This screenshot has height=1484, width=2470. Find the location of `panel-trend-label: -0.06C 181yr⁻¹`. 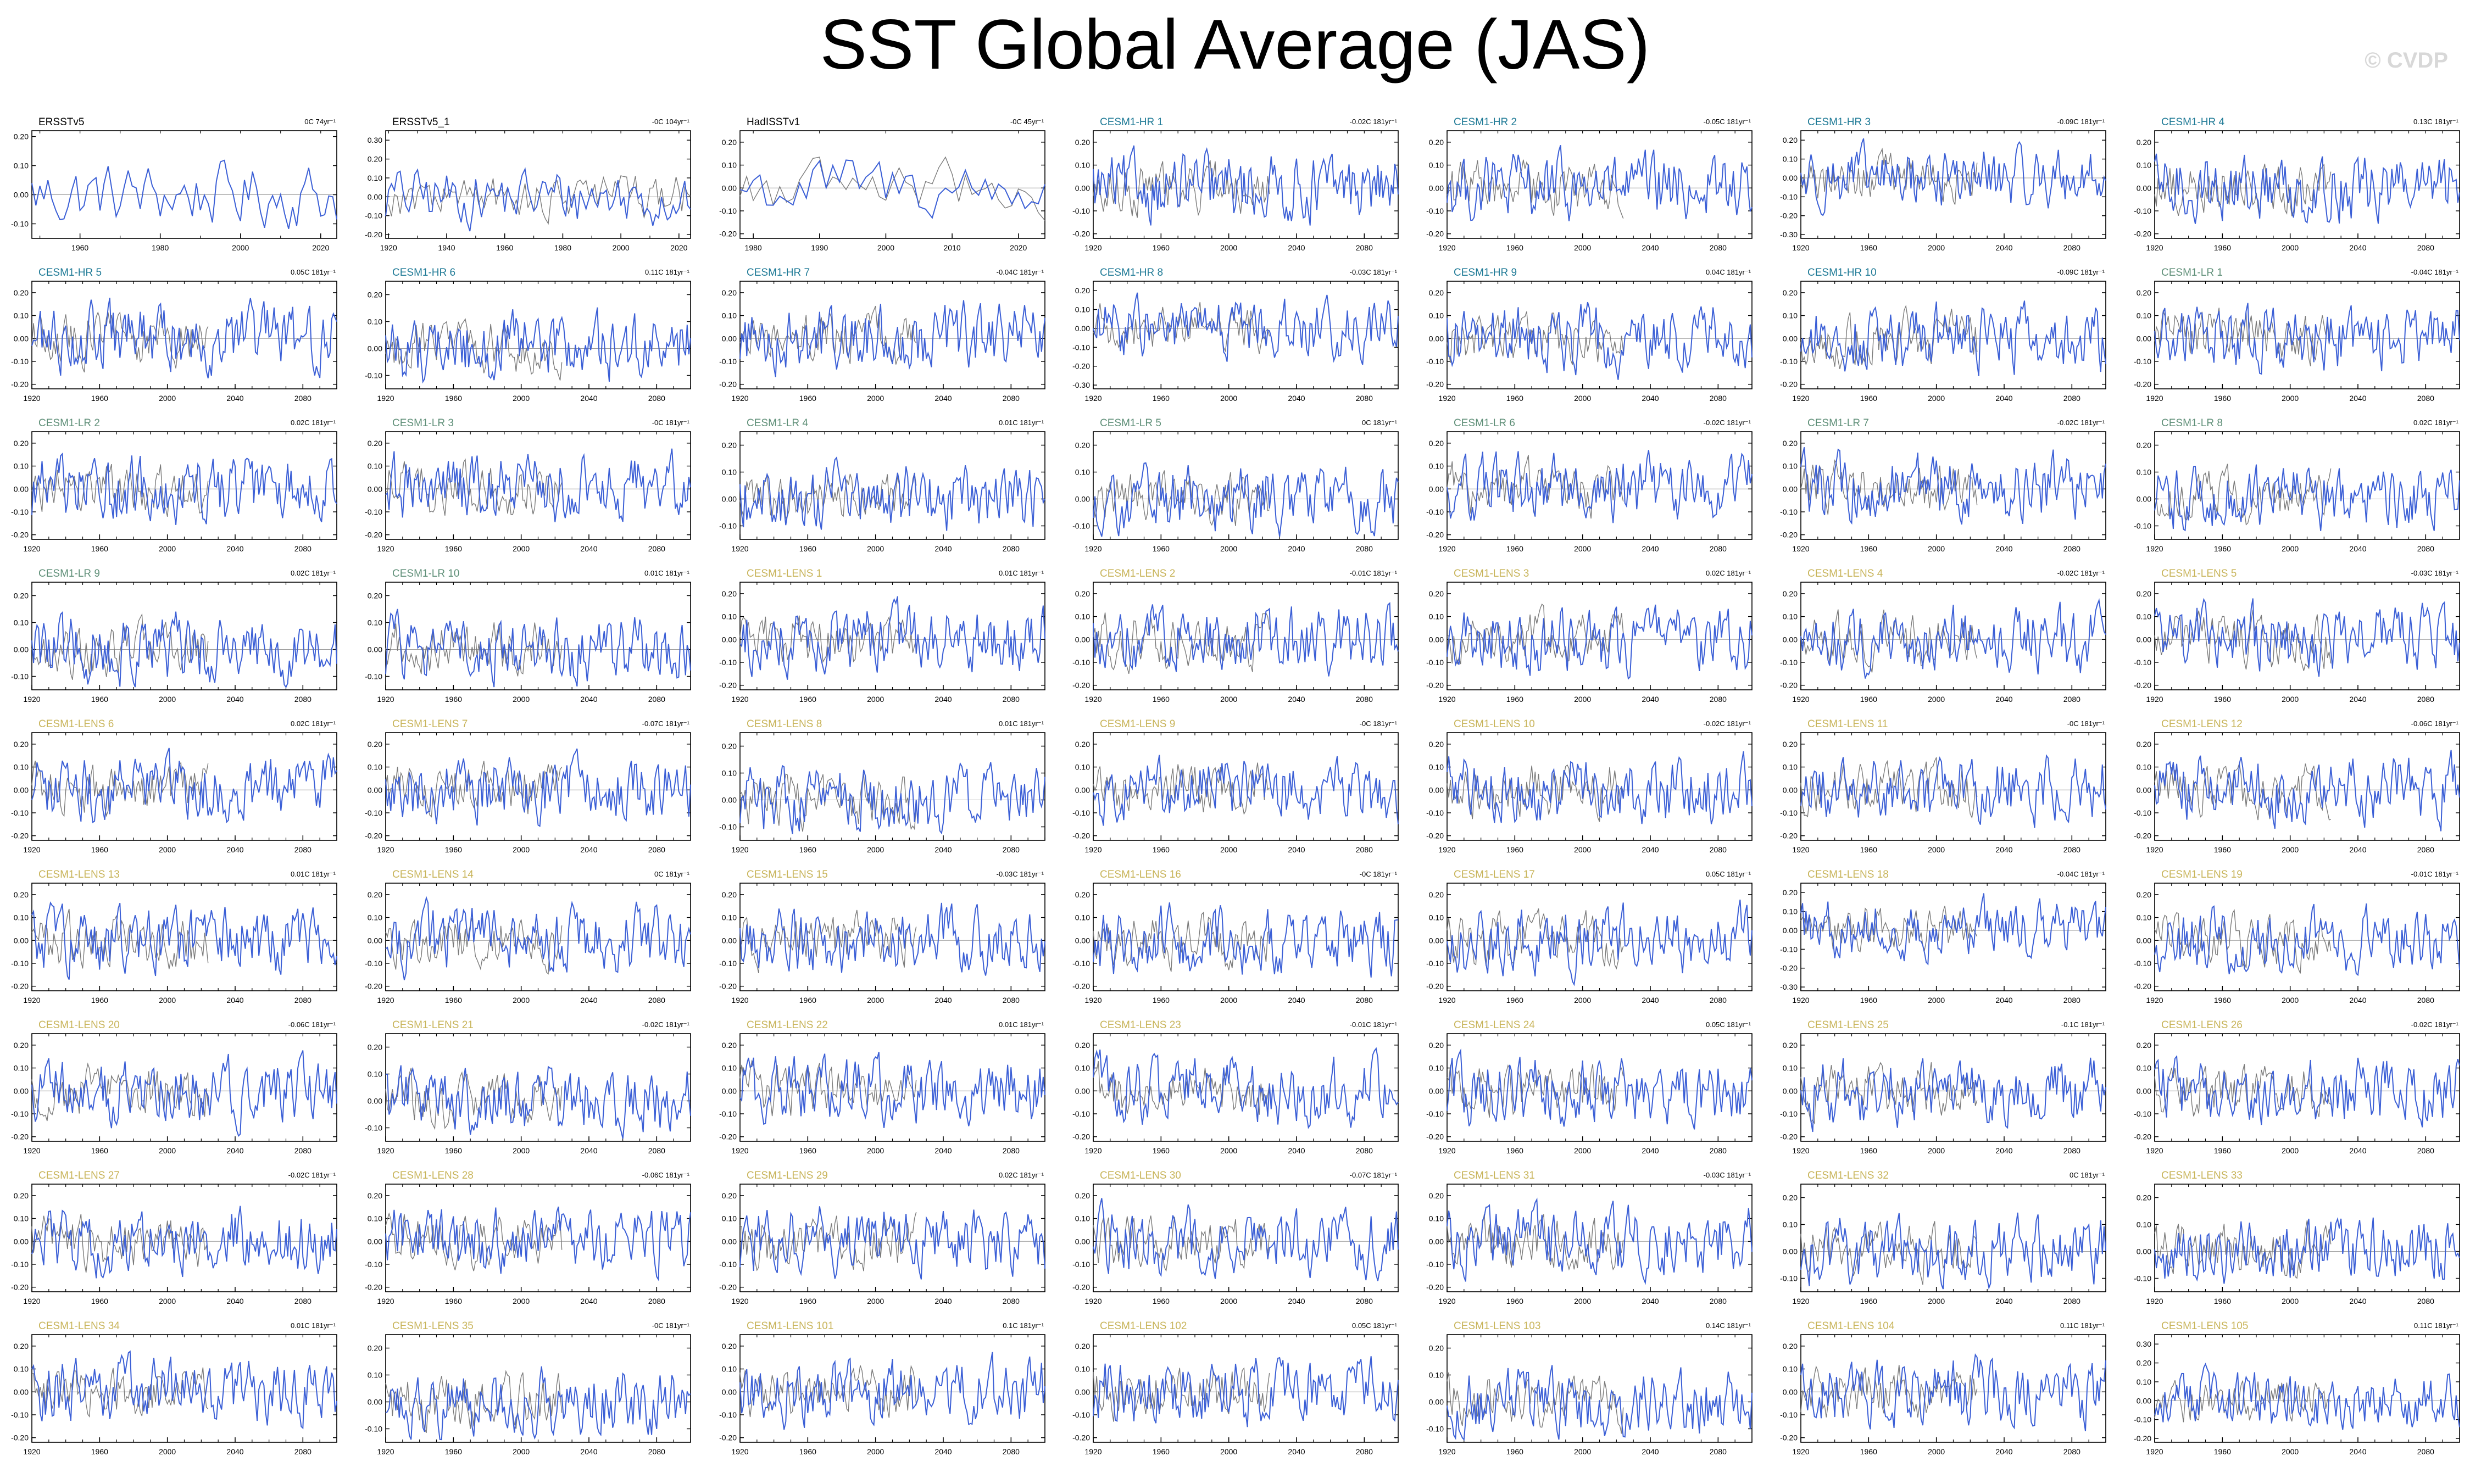

panel-trend-label: -0.06C 181yr⁻¹ is located at coordinates (312, 1024).